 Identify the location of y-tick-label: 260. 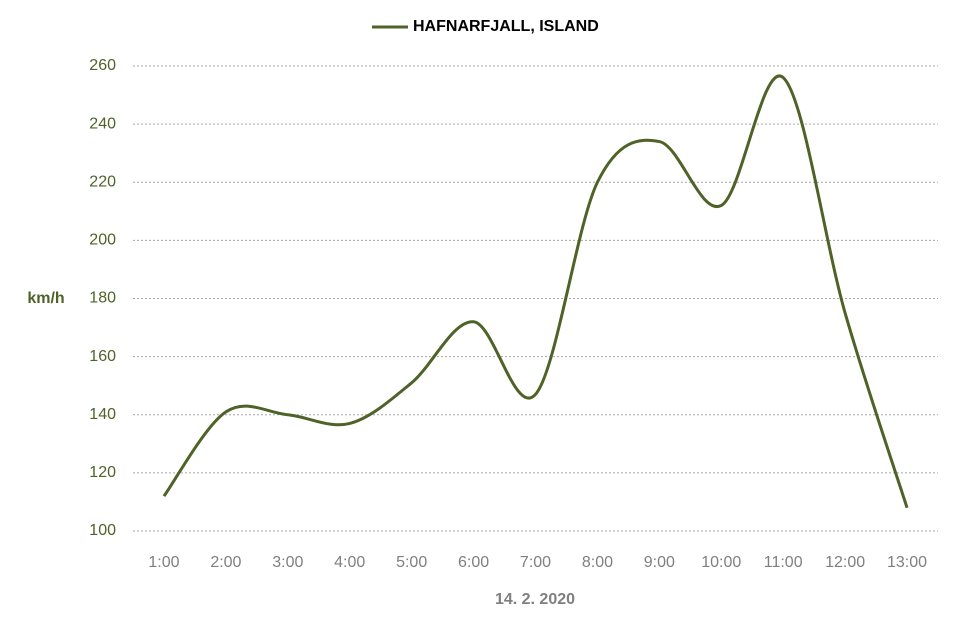
(102, 65).